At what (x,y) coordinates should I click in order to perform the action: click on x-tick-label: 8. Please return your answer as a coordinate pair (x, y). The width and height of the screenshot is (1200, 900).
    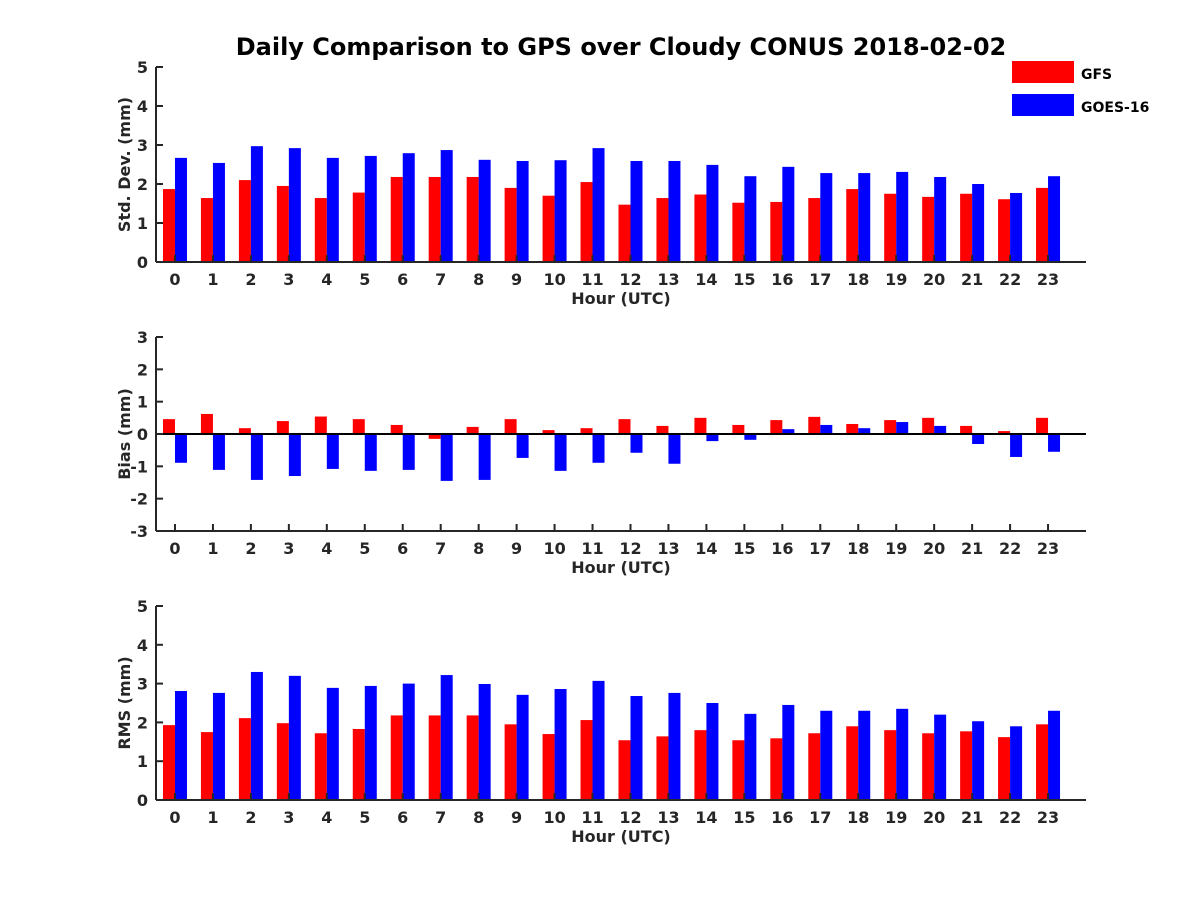
    Looking at the image, I should click on (478, 817).